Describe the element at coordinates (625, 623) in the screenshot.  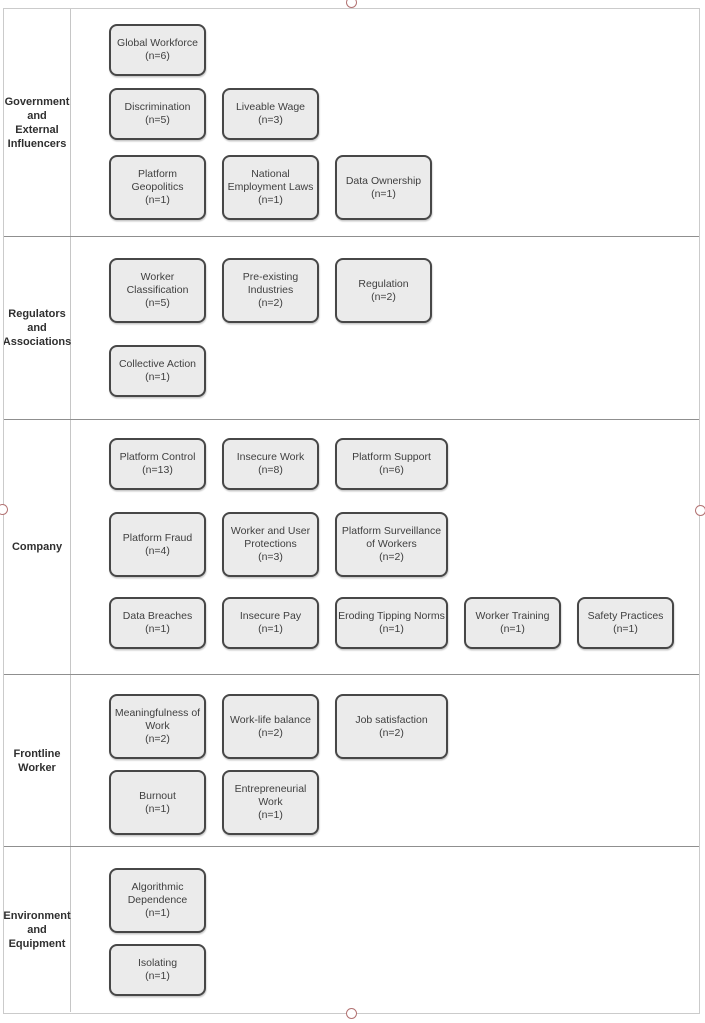
I see `concept-box-safety-practices: Safety Practices (n=1)` at that location.